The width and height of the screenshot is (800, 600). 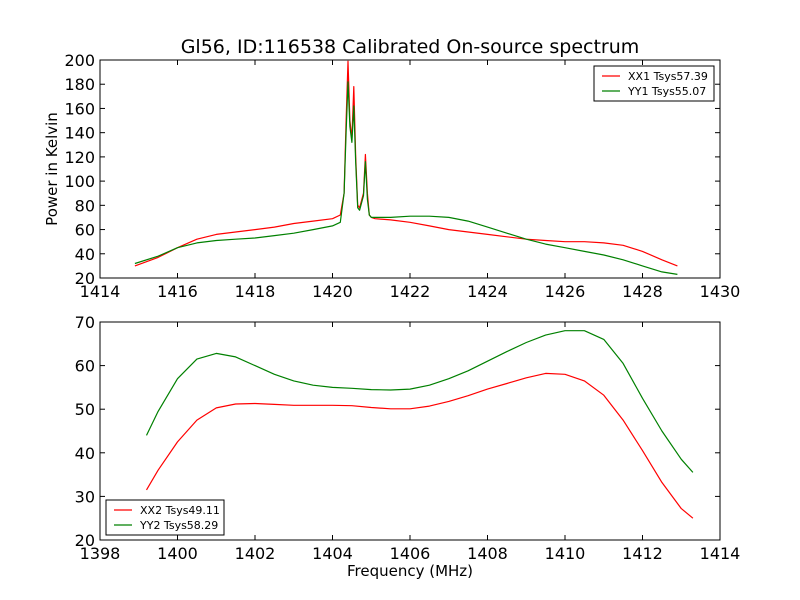 I want to click on top-legend: XX1 Tsys57.39 YY1 Tsys55.07, so click(x=654, y=83).